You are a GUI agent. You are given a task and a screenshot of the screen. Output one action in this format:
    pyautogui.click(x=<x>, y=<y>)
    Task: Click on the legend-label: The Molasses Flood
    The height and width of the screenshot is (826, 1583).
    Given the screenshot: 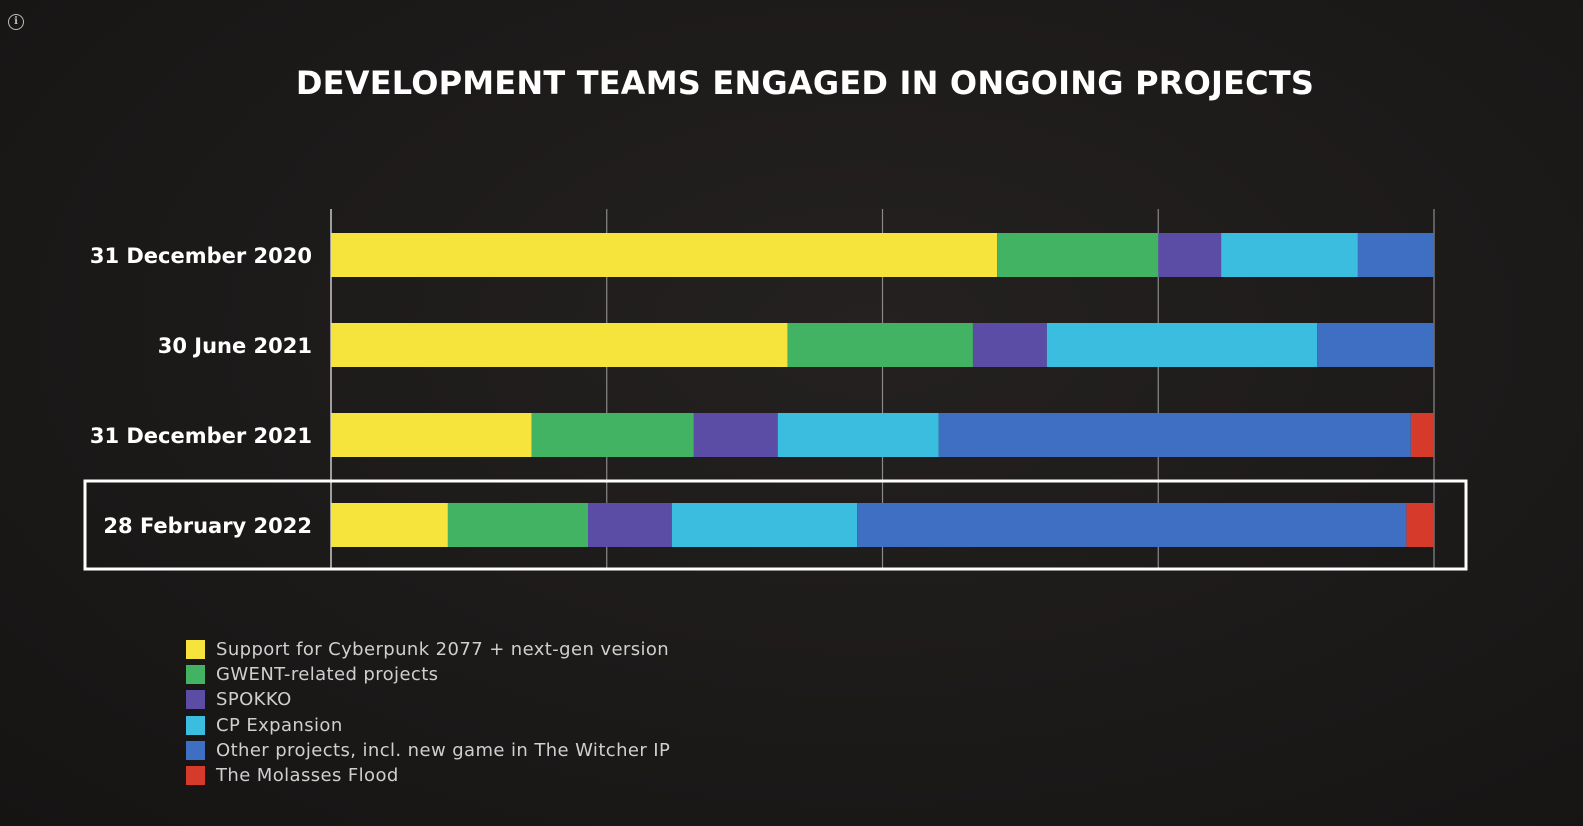 What is the action you would take?
    pyautogui.click(x=307, y=776)
    